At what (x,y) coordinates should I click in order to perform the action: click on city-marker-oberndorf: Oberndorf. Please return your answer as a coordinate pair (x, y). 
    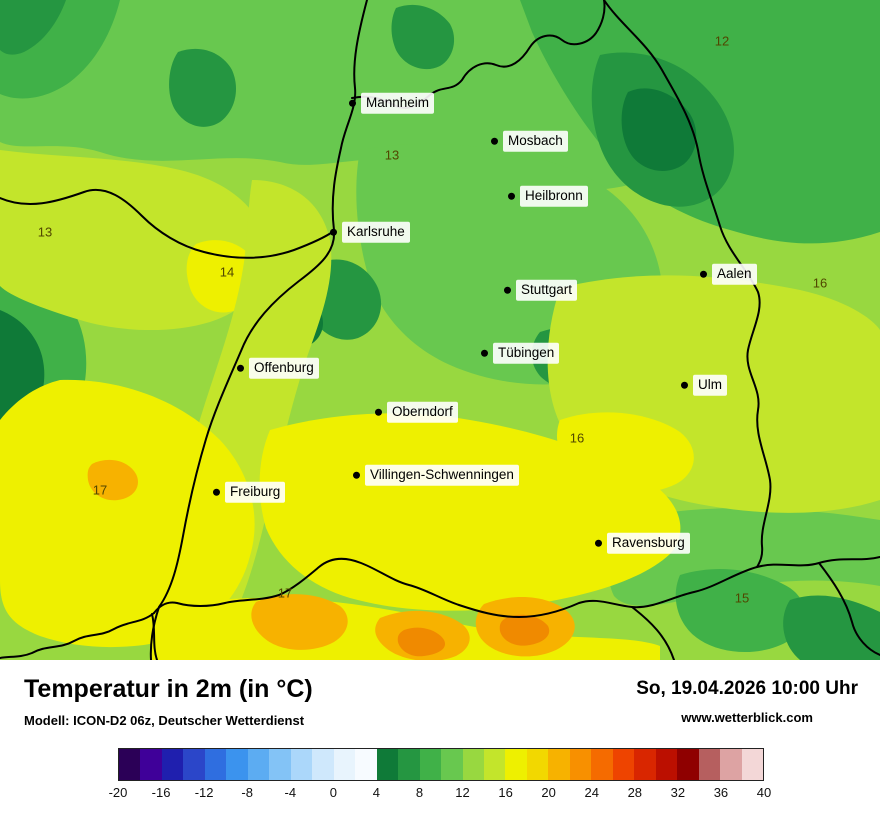
    Looking at the image, I should click on (416, 412).